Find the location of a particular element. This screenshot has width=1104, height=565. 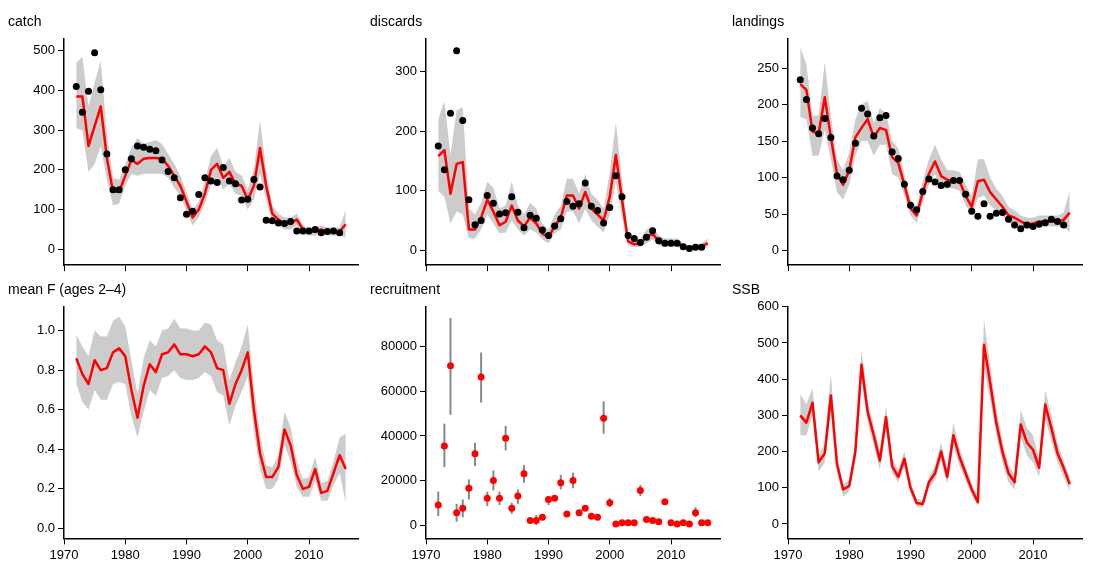

y-tick-label: 0.0 is located at coordinates (45, 528).